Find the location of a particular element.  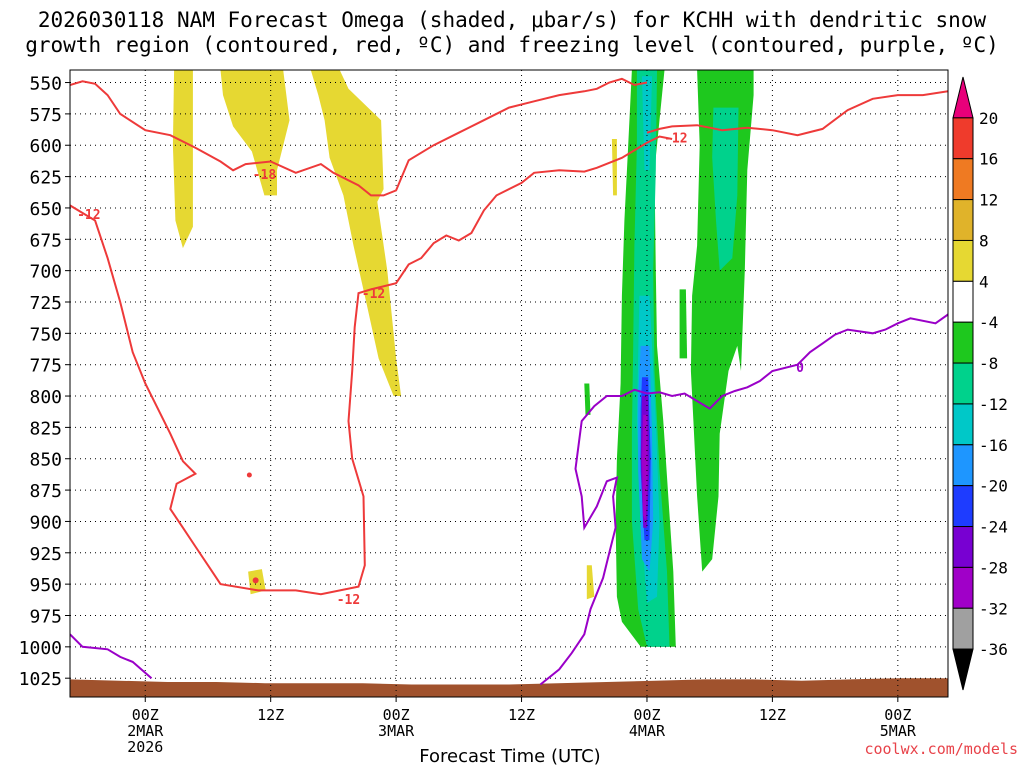

y-tick-label: 550 is located at coordinates (45, 84).